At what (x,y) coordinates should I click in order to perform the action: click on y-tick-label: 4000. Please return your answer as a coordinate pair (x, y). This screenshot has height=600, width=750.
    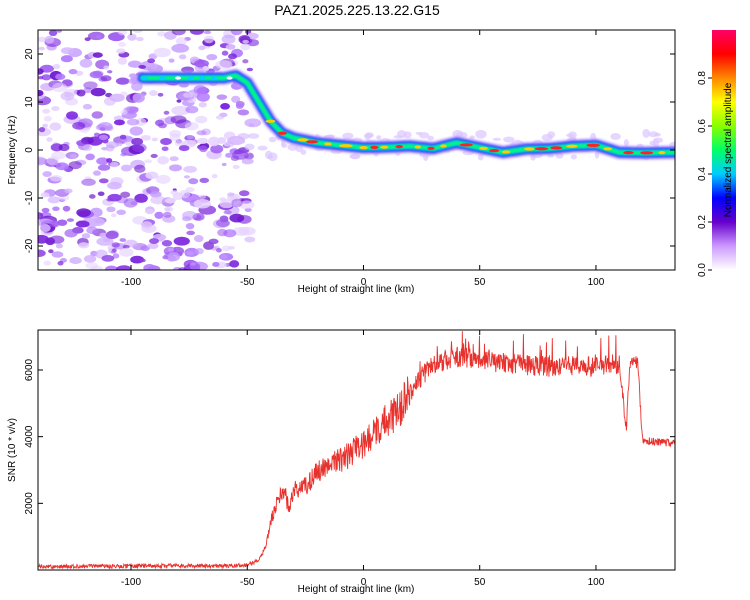
    Looking at the image, I should click on (29, 436).